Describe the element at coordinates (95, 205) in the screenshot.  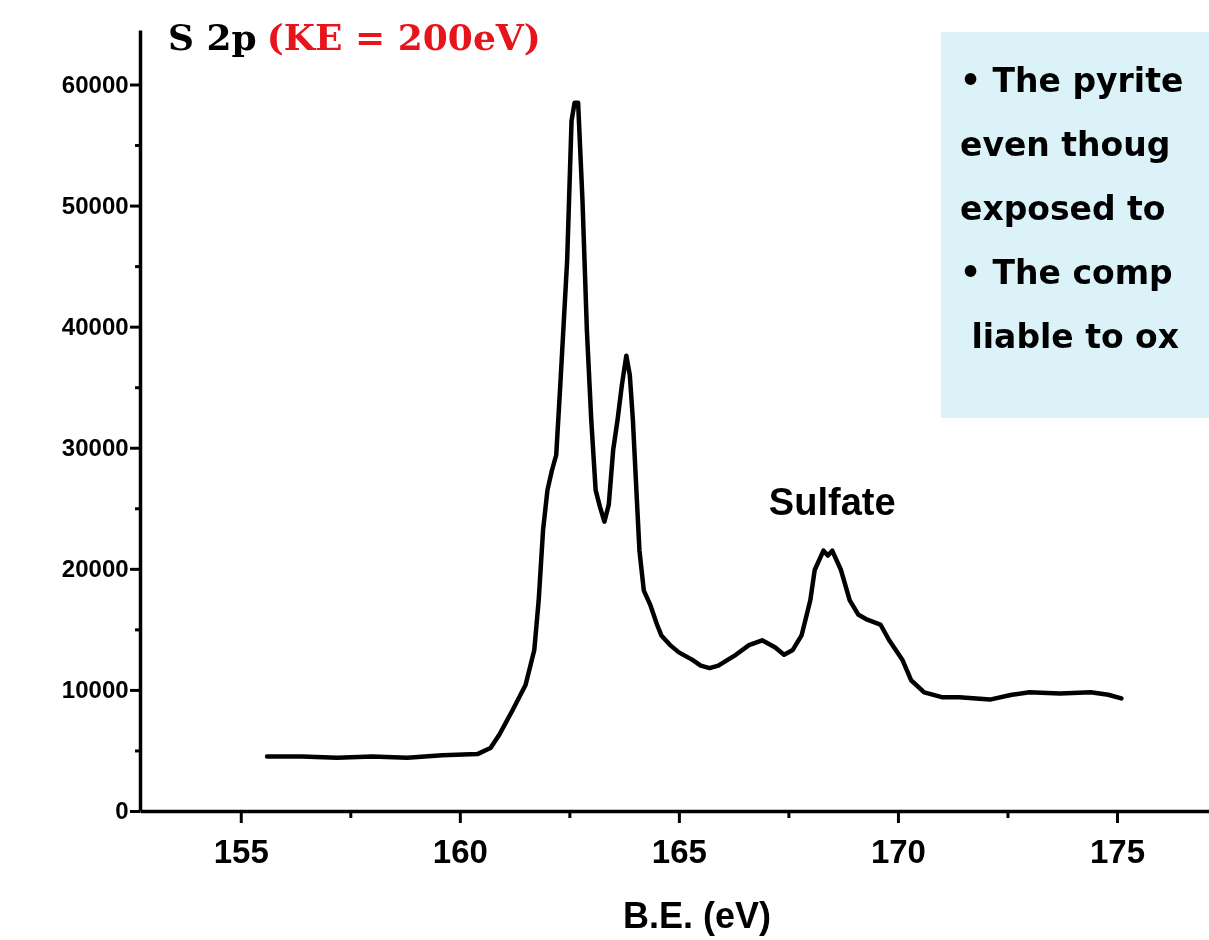
I see `y-tick-label: 50000` at that location.